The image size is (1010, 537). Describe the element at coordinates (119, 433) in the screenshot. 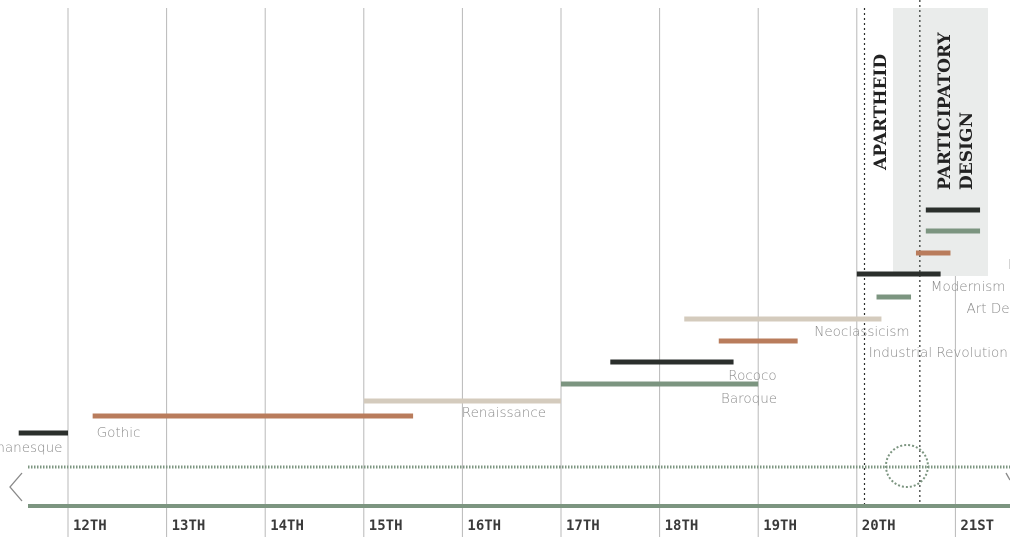

I see `era-label: Gothic` at that location.